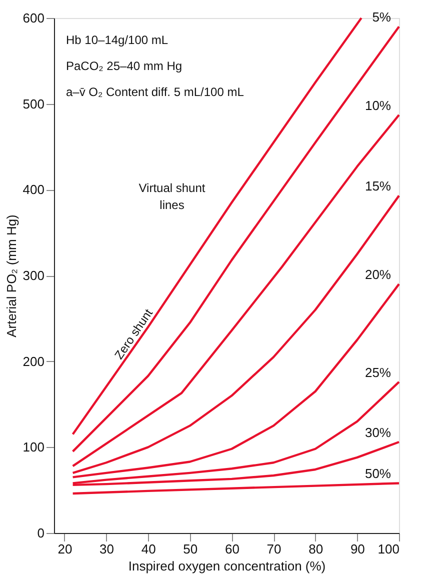  What do you see at coordinates (357, 549) in the screenshot?
I see `x-tick-label: 90` at bounding box center [357, 549].